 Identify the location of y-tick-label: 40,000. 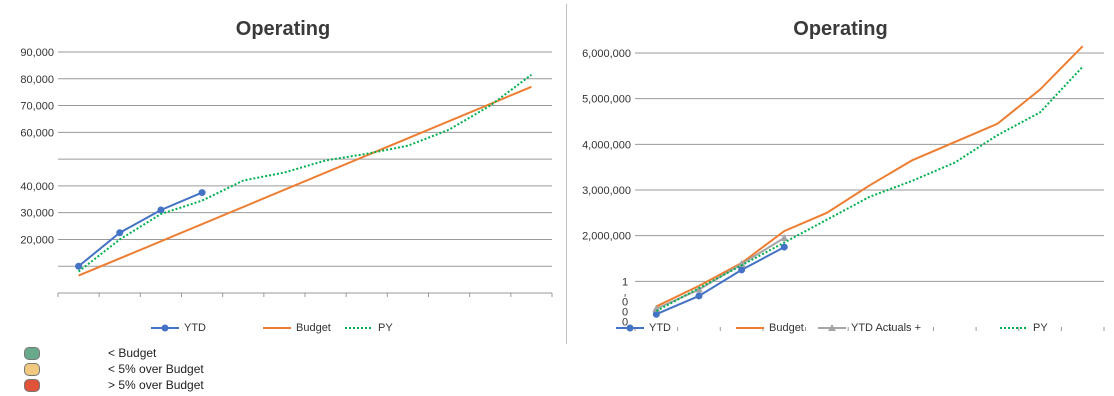
(37, 187).